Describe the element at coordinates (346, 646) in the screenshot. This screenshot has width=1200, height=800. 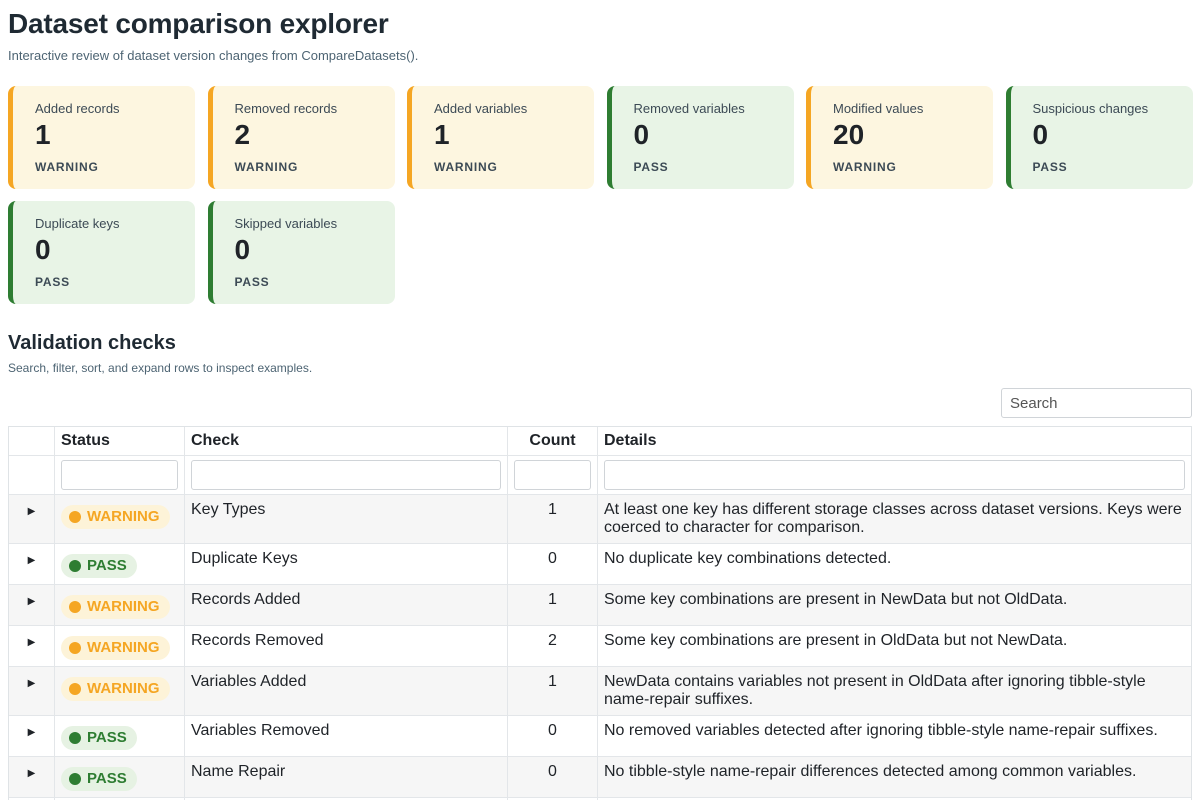
I see `check-cell: Records Removed` at that location.